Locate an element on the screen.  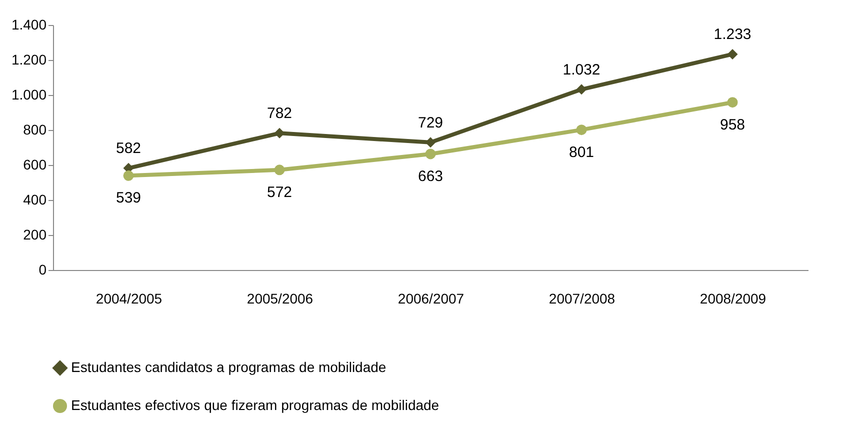
y-tick-label: 400 is located at coordinates (35, 200).